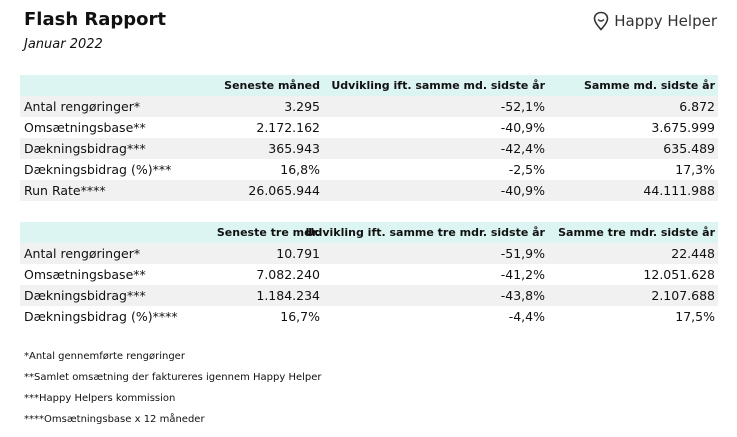 The image size is (737, 437). Describe the element at coordinates (369, 190) in the screenshot. I see `table-row: Run Rate**** 26.065.944 -40,9% 44.111.988` at that location.